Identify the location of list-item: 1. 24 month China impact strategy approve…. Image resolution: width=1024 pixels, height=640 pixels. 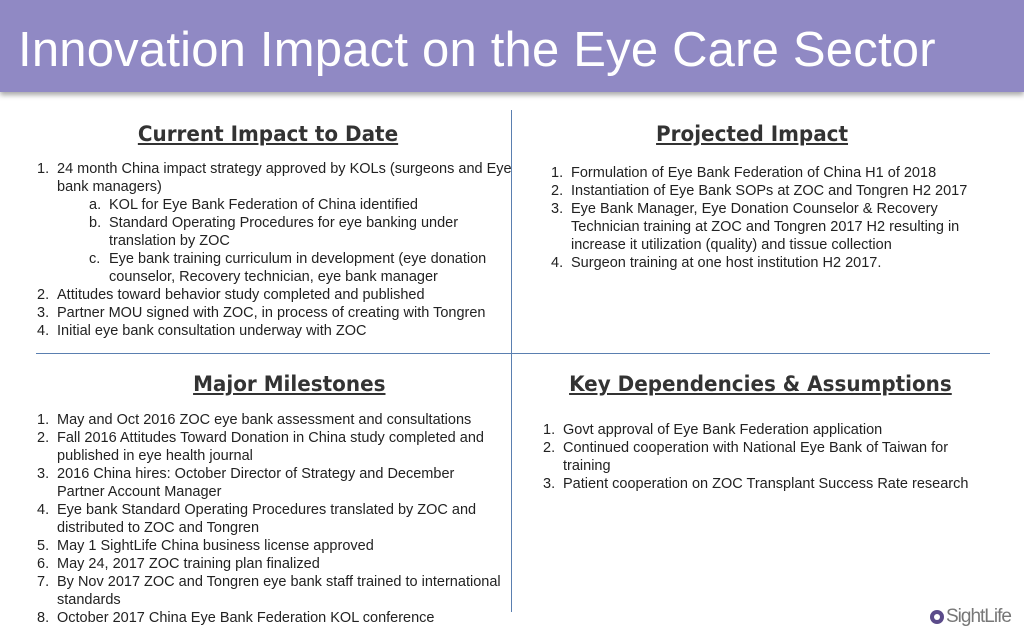
(282, 223).